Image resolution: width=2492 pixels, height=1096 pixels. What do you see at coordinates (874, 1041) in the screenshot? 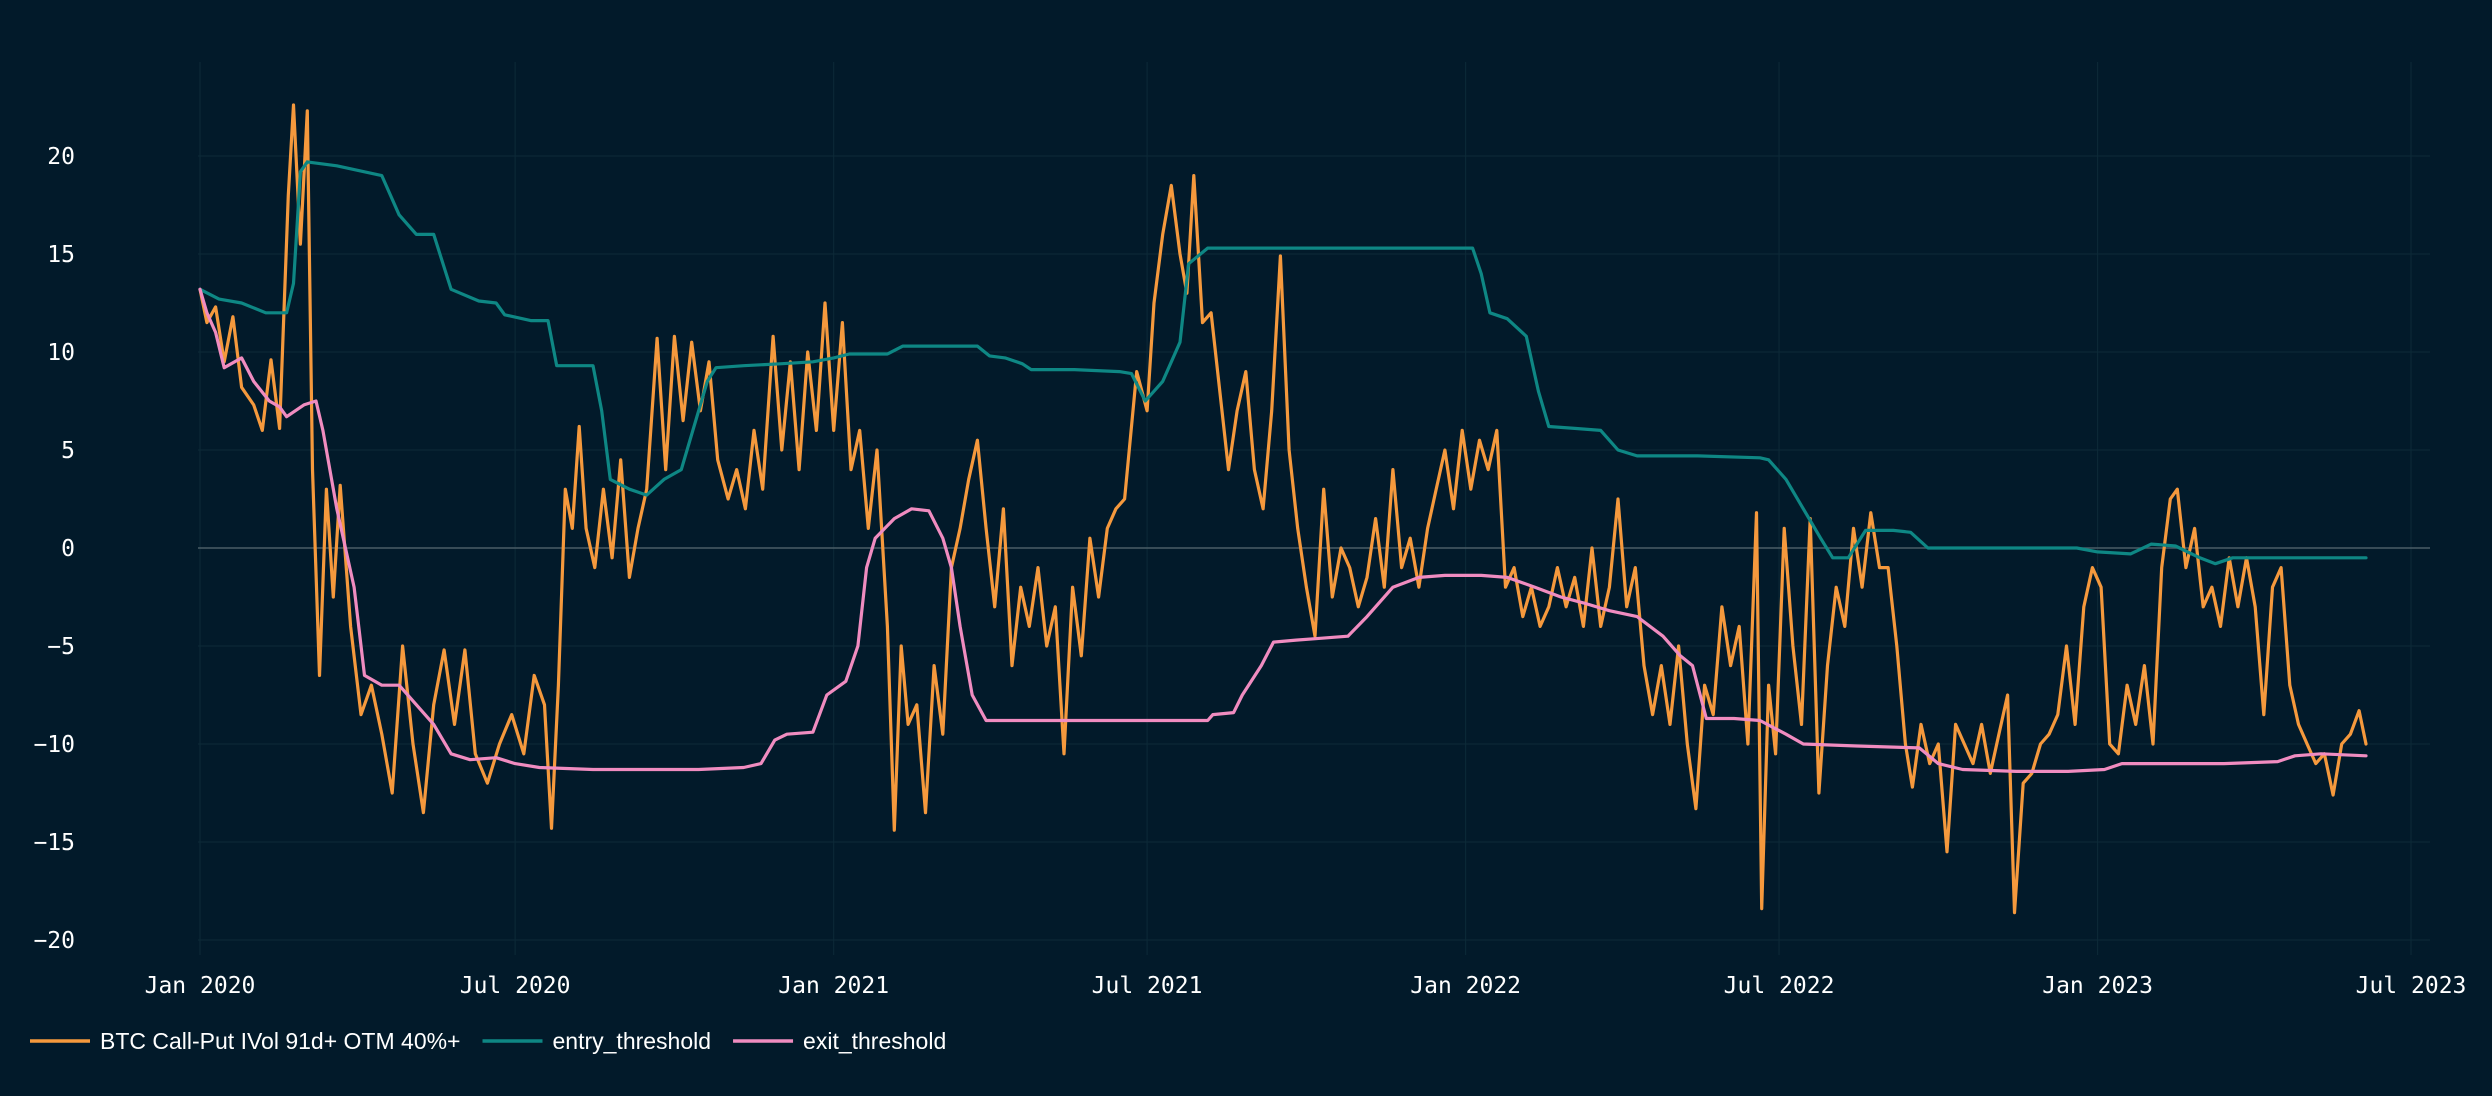
I see `legend-label: exit_threshold` at bounding box center [874, 1041].